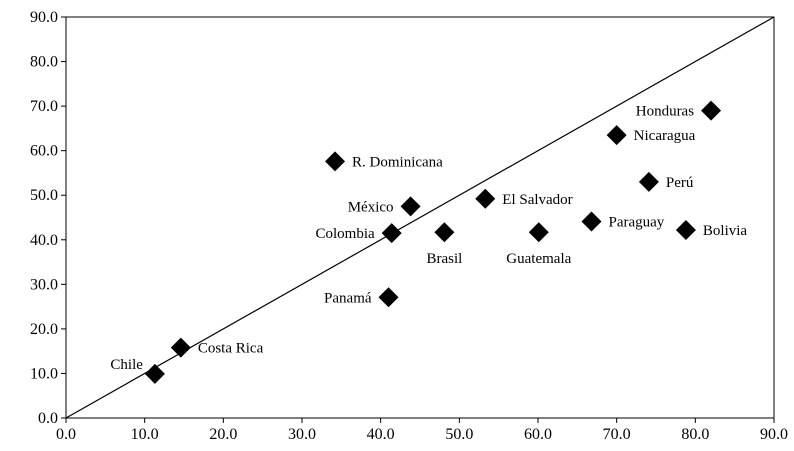 The width and height of the screenshot is (794, 451). What do you see at coordinates (302, 434) in the screenshot?
I see `x-tick-label: 30.0` at bounding box center [302, 434].